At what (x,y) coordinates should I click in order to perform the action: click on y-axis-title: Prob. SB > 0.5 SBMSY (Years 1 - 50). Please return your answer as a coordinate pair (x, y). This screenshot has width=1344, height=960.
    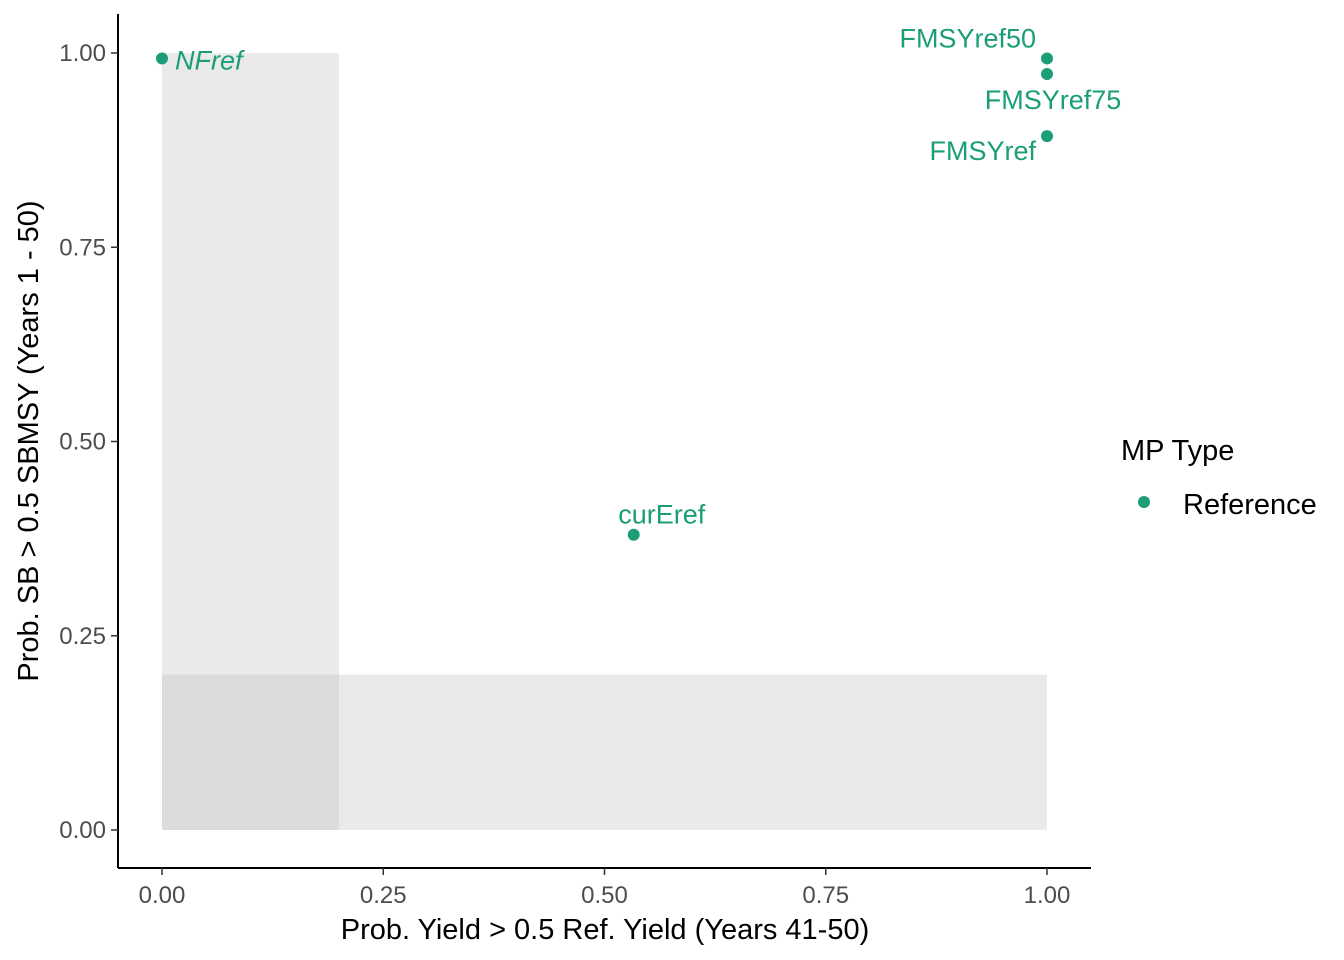
    Looking at the image, I should click on (29, 440).